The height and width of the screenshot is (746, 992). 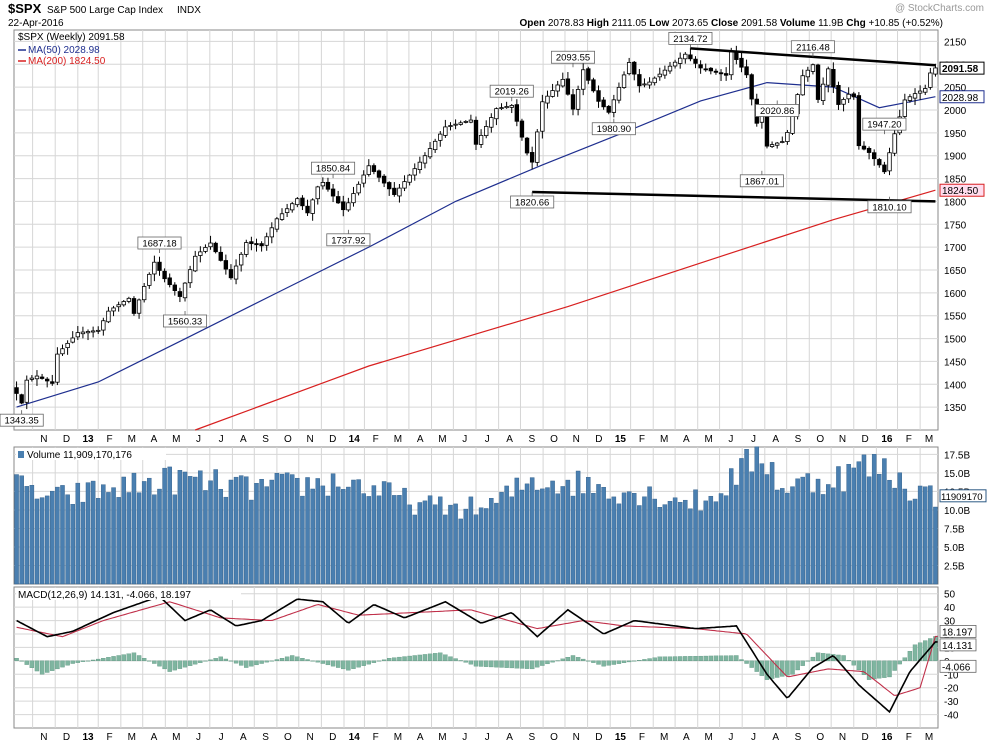 What do you see at coordinates (532, 202) in the screenshot?
I see `price-label-text: 1820.66` at bounding box center [532, 202].